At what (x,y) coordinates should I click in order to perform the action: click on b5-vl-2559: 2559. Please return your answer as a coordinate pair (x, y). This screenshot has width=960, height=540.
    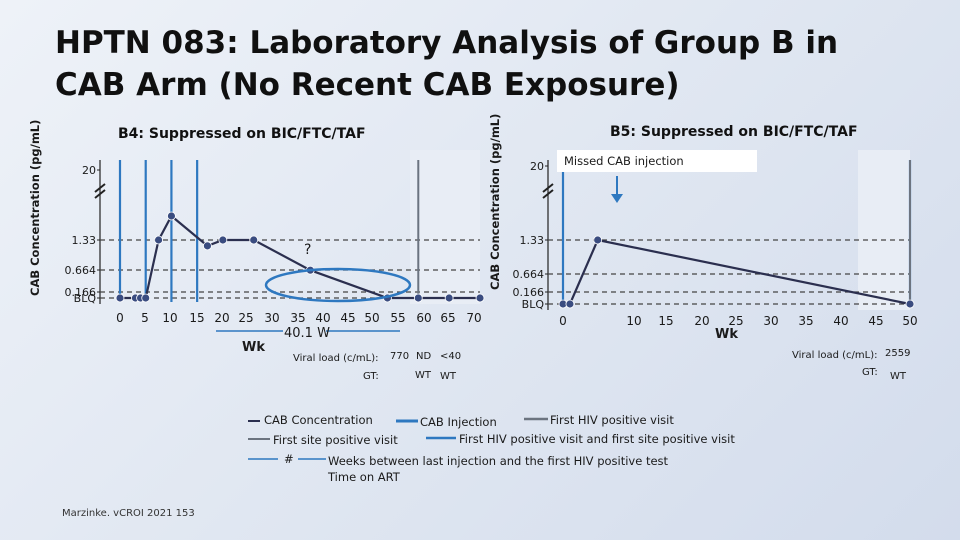
    Looking at the image, I should click on (898, 353).